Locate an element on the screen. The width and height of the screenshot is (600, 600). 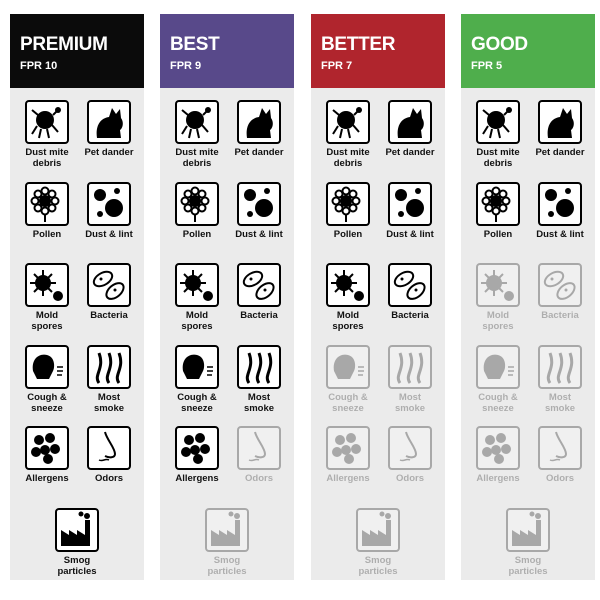
filter-item: Cough & sneeze is located at coordinates (47, 379).